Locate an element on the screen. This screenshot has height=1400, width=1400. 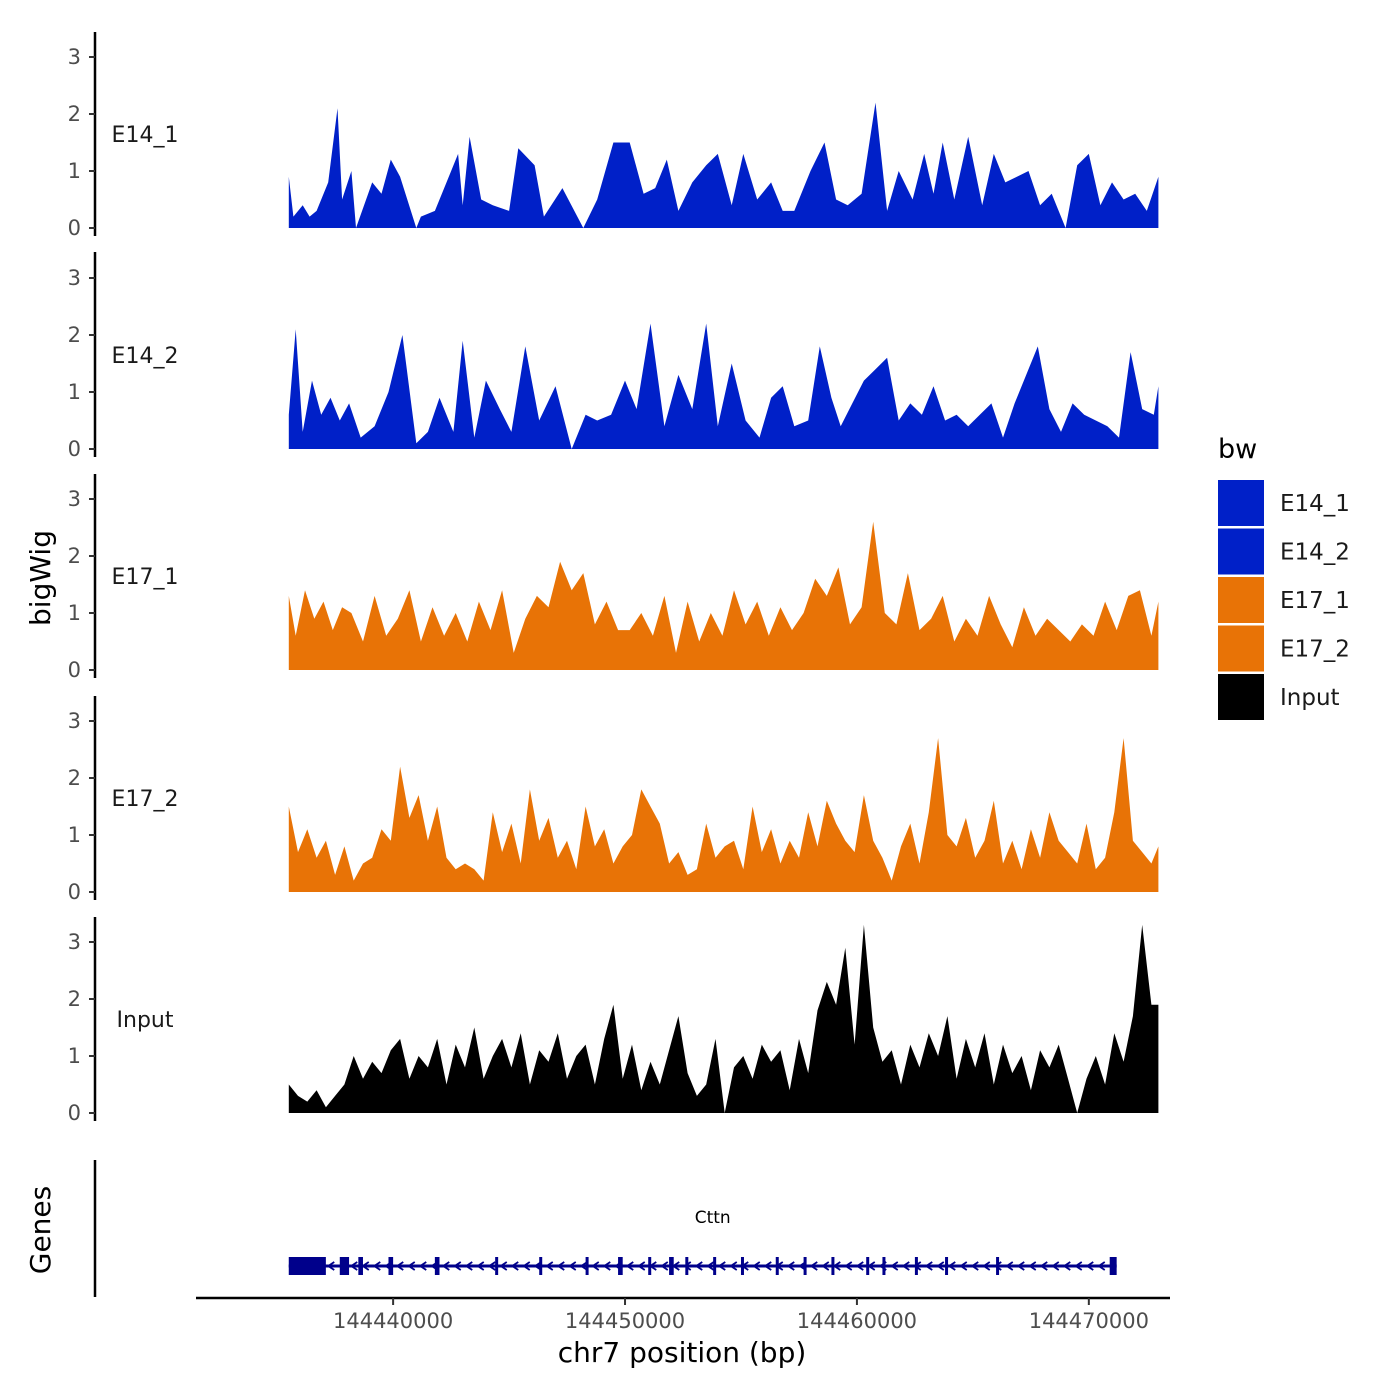
y-axis-title: bigWig is located at coordinates (40, 578).